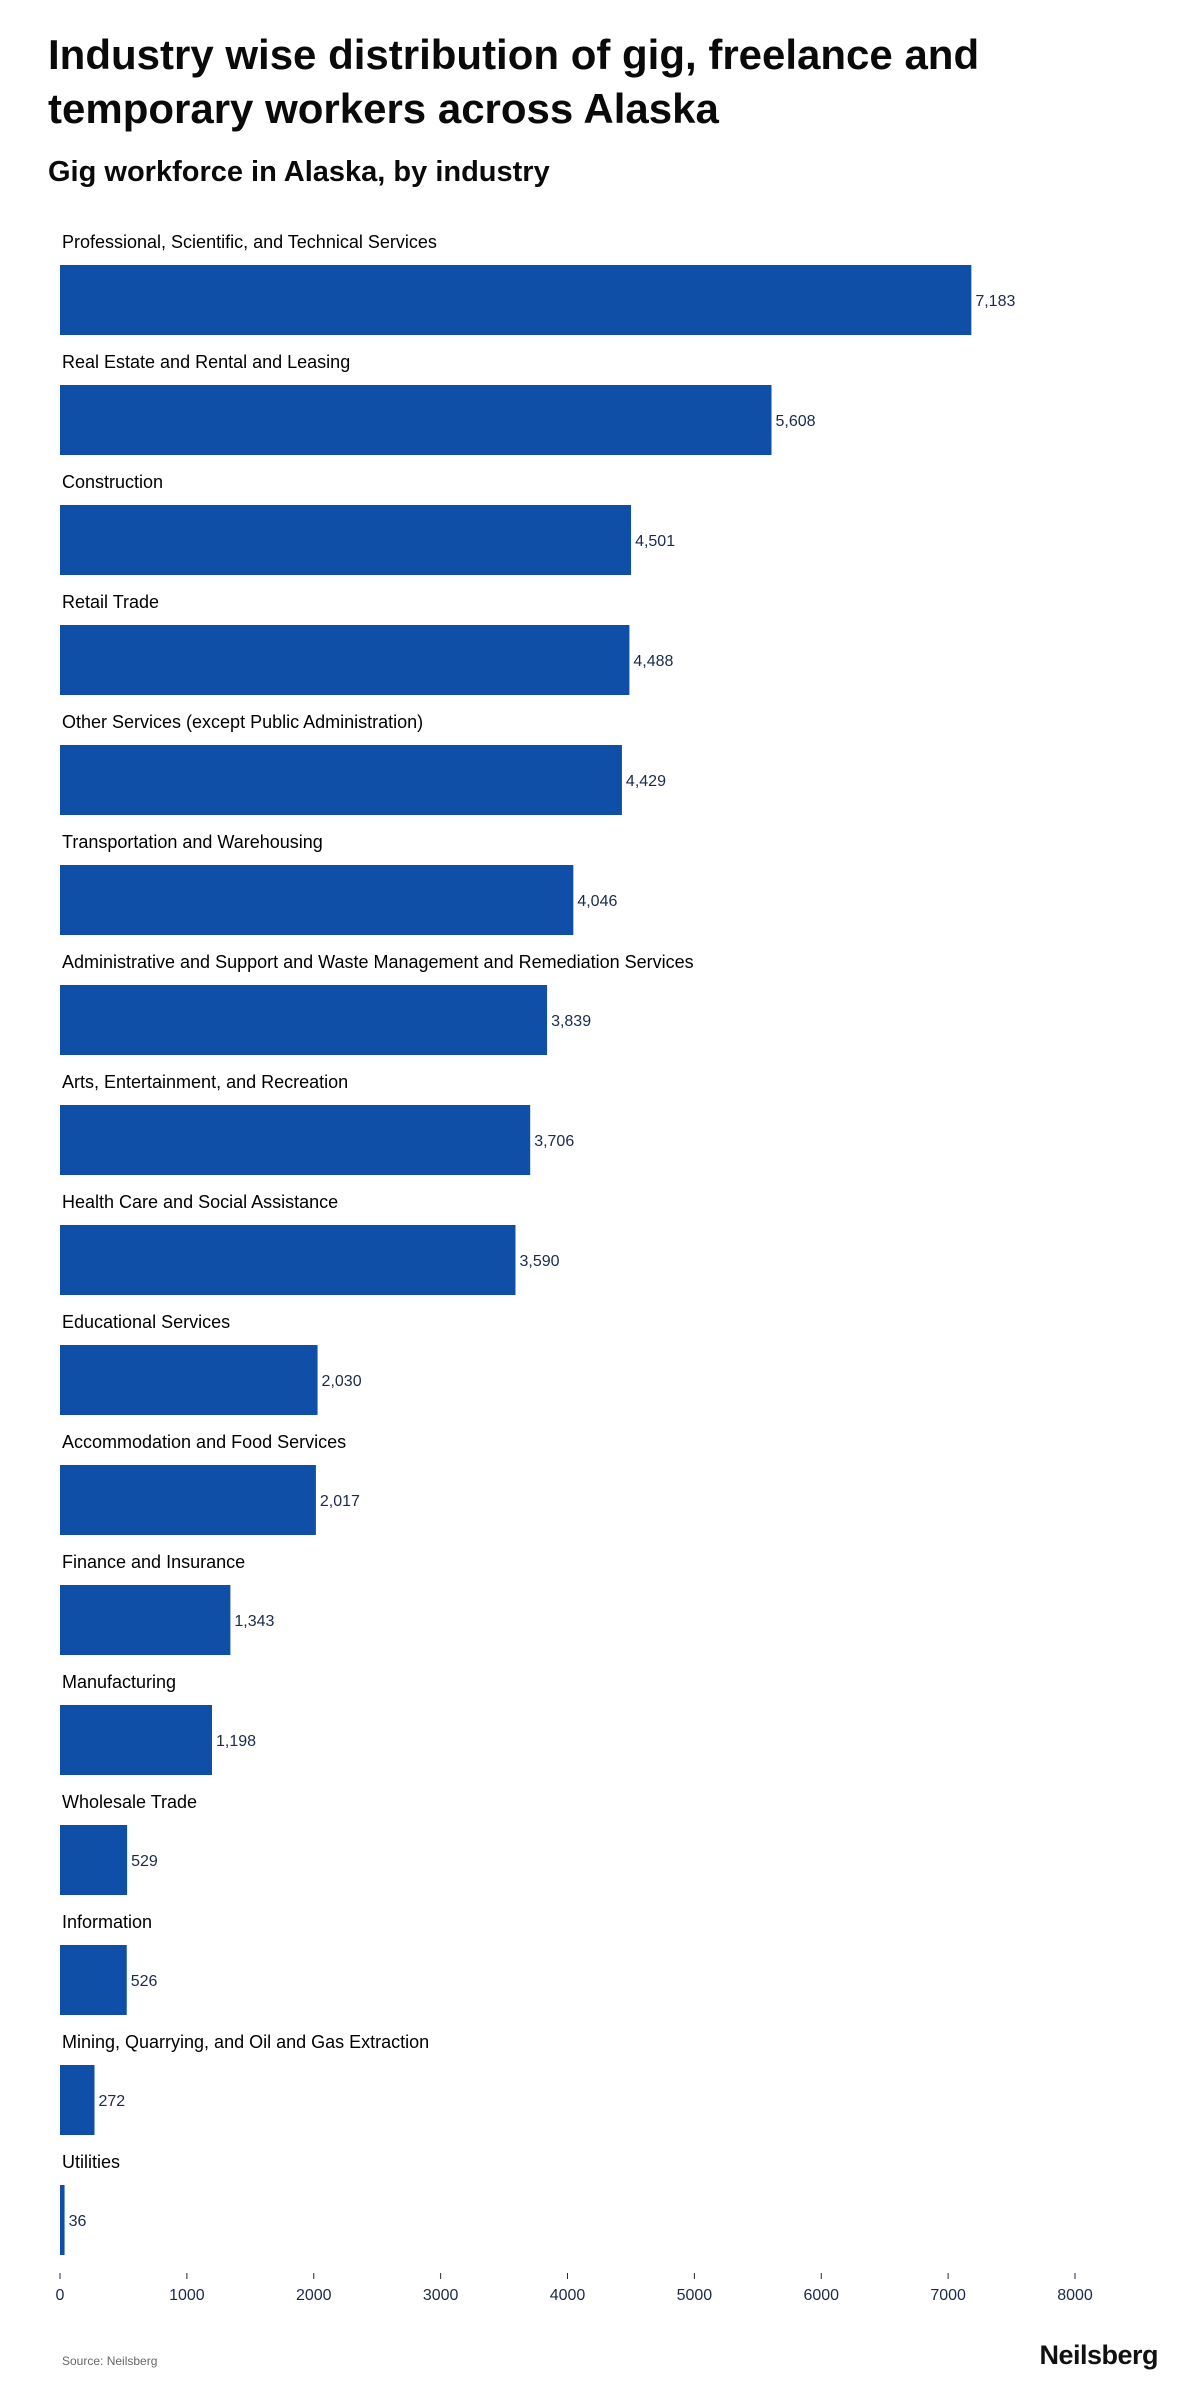 Image resolution: width=1200 pixels, height=2400 pixels. I want to click on category-label: Finance and Insurance, so click(153, 1562).